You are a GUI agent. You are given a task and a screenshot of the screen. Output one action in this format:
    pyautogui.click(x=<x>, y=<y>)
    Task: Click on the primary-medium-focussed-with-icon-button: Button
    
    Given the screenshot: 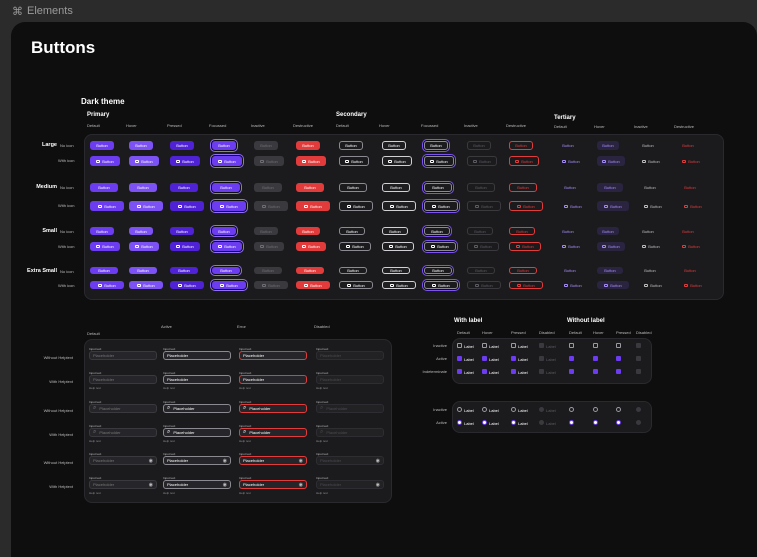 What is the action you would take?
    pyautogui.click(x=229, y=206)
    